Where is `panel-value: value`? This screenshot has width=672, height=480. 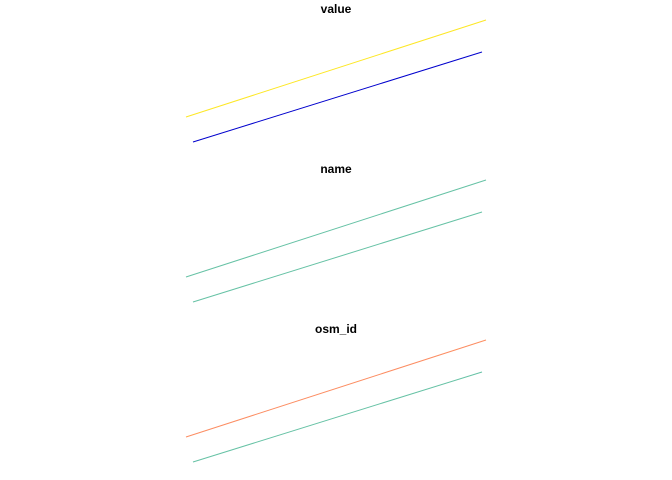
panel-value: value is located at coordinates (336, 72).